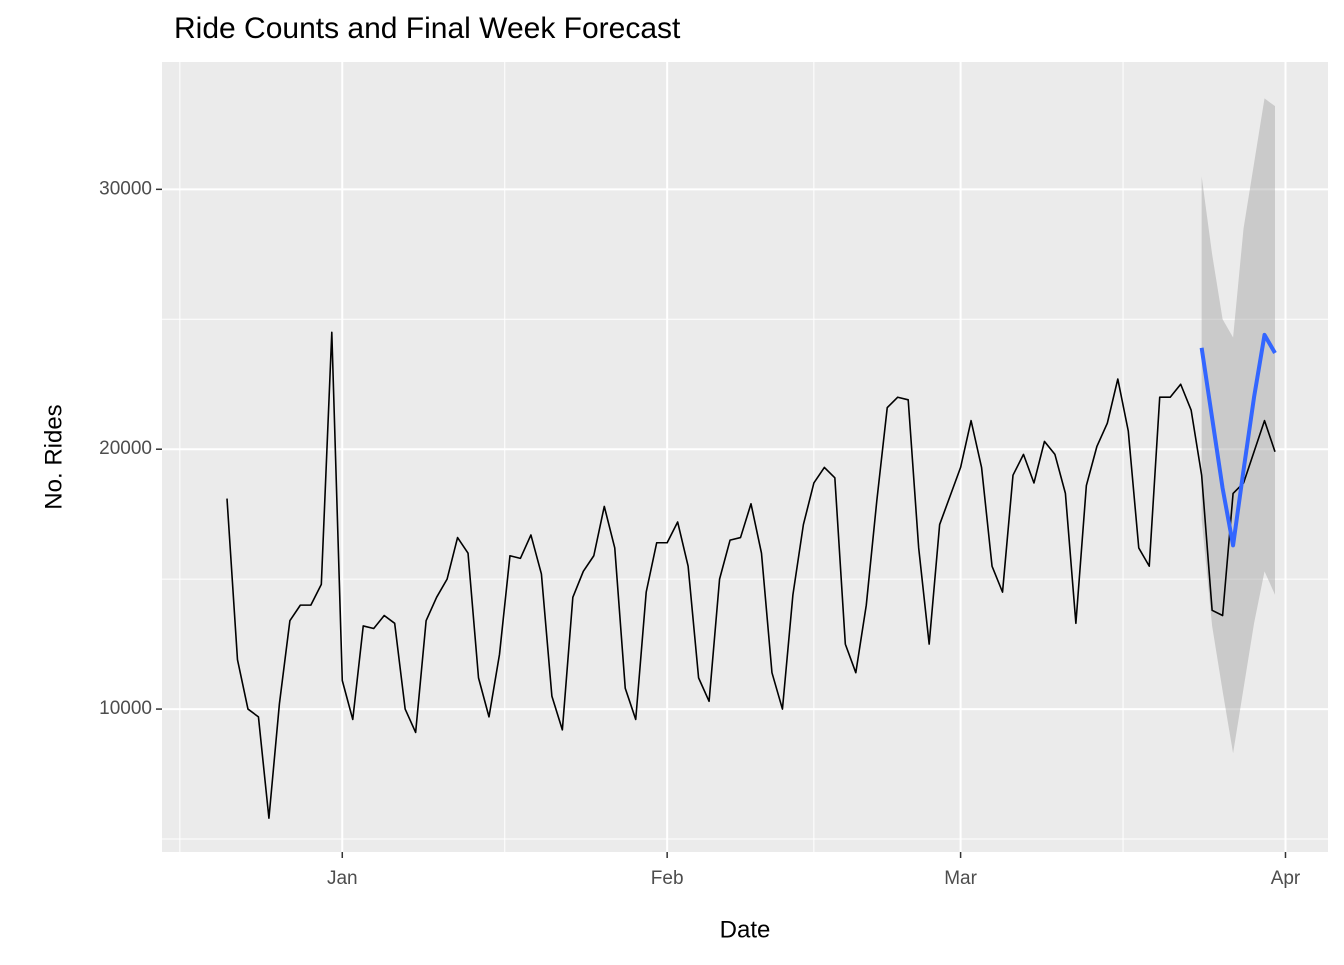 The height and width of the screenshot is (965, 1344). I want to click on confidence-band, so click(1238, 426).